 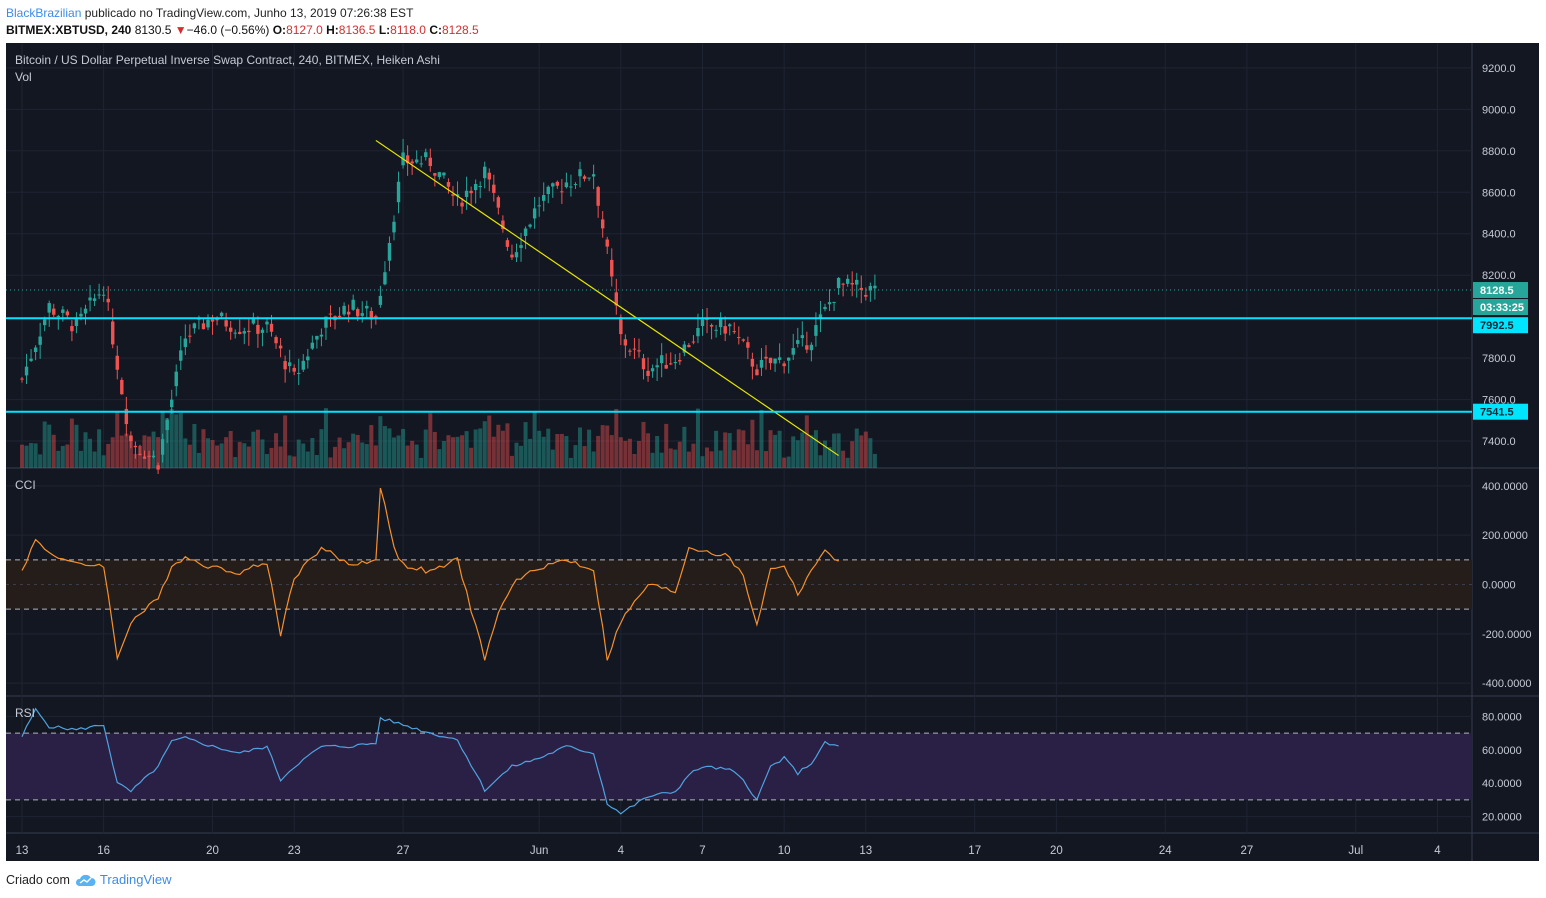 I want to click on tradingview-brand-link: TradingView, so click(x=135, y=879).